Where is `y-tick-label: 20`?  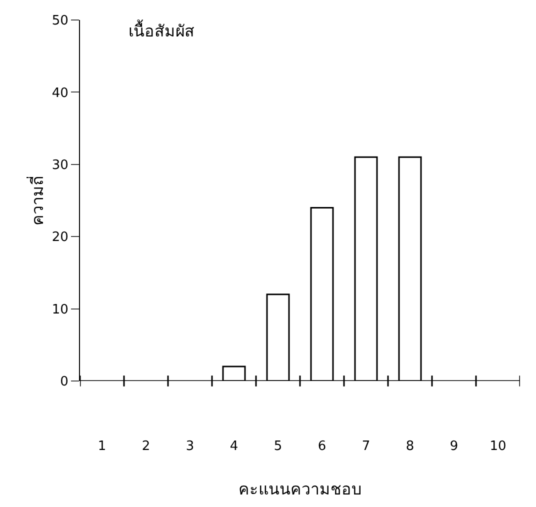
y-tick-label: 20 is located at coordinates (60, 238).